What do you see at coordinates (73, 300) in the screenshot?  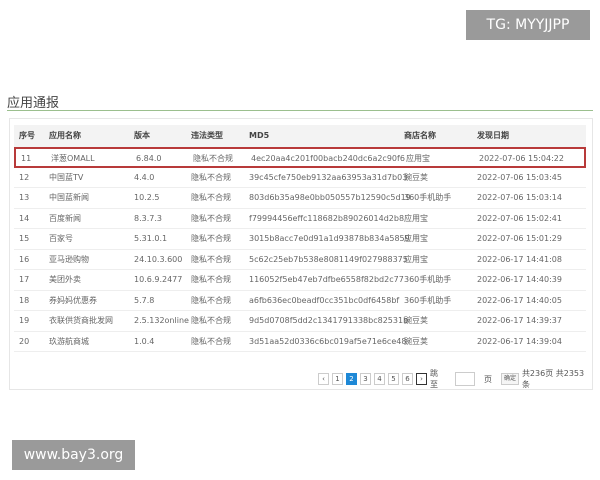 I see `cell-app-name: 券妈妈优惠券` at bounding box center [73, 300].